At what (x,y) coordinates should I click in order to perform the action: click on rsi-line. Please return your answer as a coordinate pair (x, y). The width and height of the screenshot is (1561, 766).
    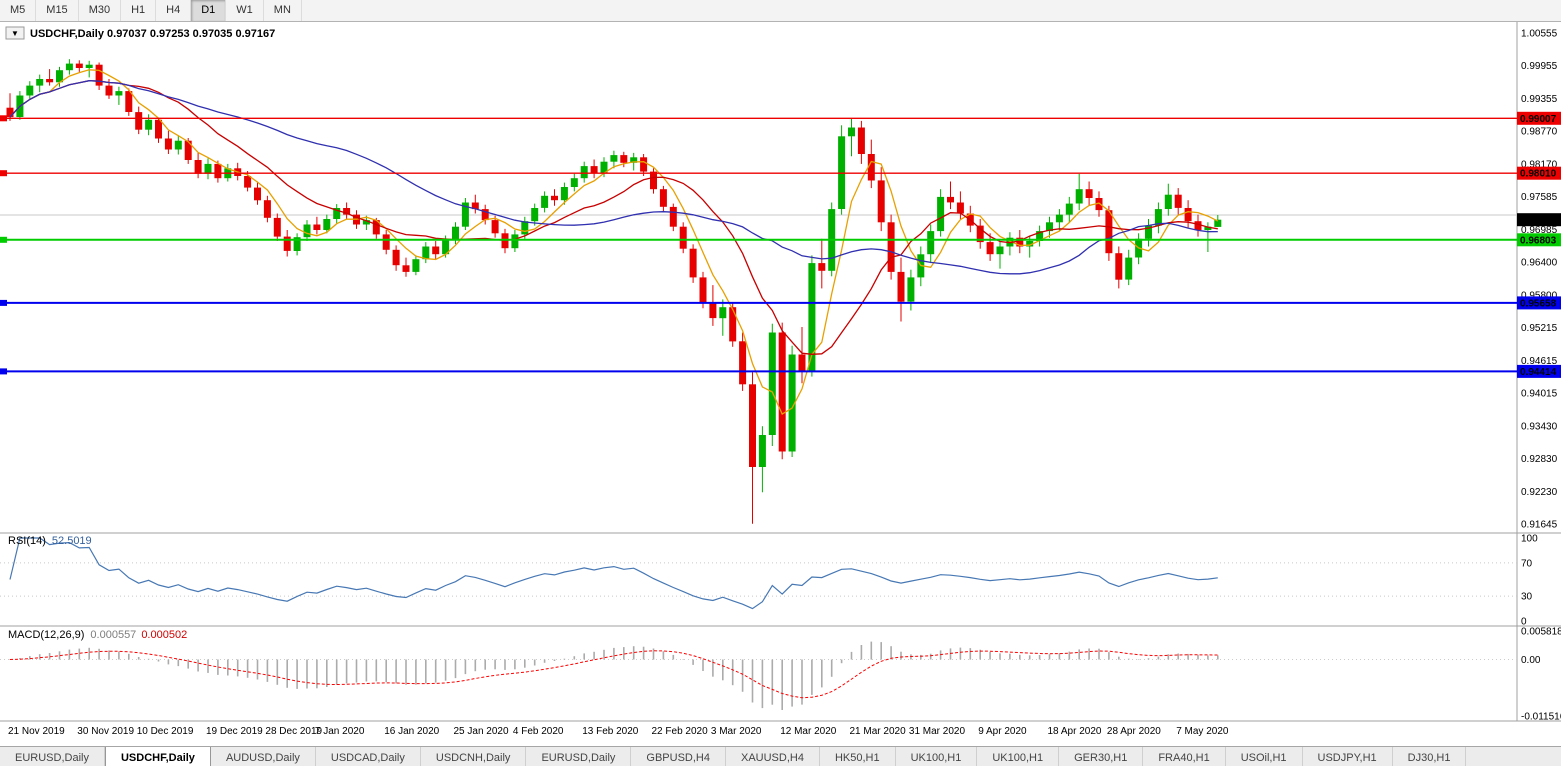
    Looking at the image, I should click on (613, 573).